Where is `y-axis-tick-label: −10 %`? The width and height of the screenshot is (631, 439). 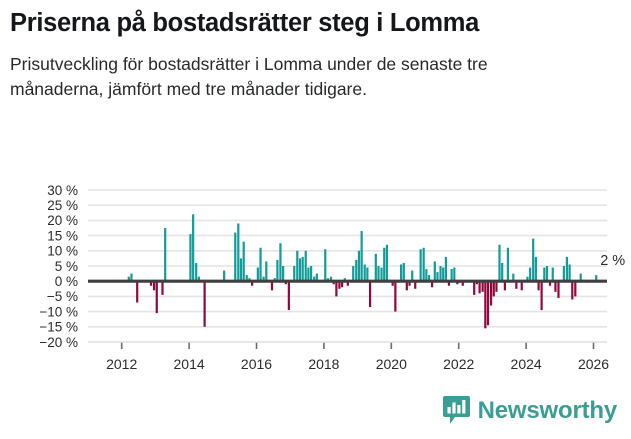 y-axis-tick-label: −10 % is located at coordinates (58, 311).